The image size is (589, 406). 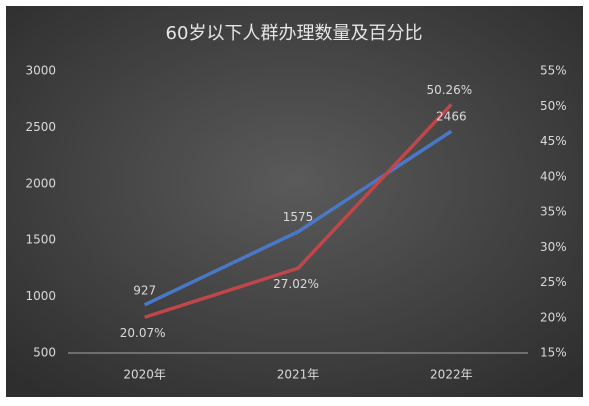 I want to click on y2-tick-label: 15%, so click(x=553, y=353).